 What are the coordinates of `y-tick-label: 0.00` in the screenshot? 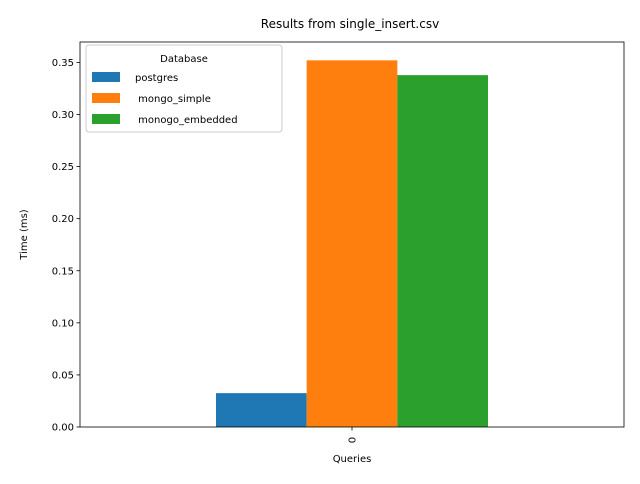 It's located at (63, 428).